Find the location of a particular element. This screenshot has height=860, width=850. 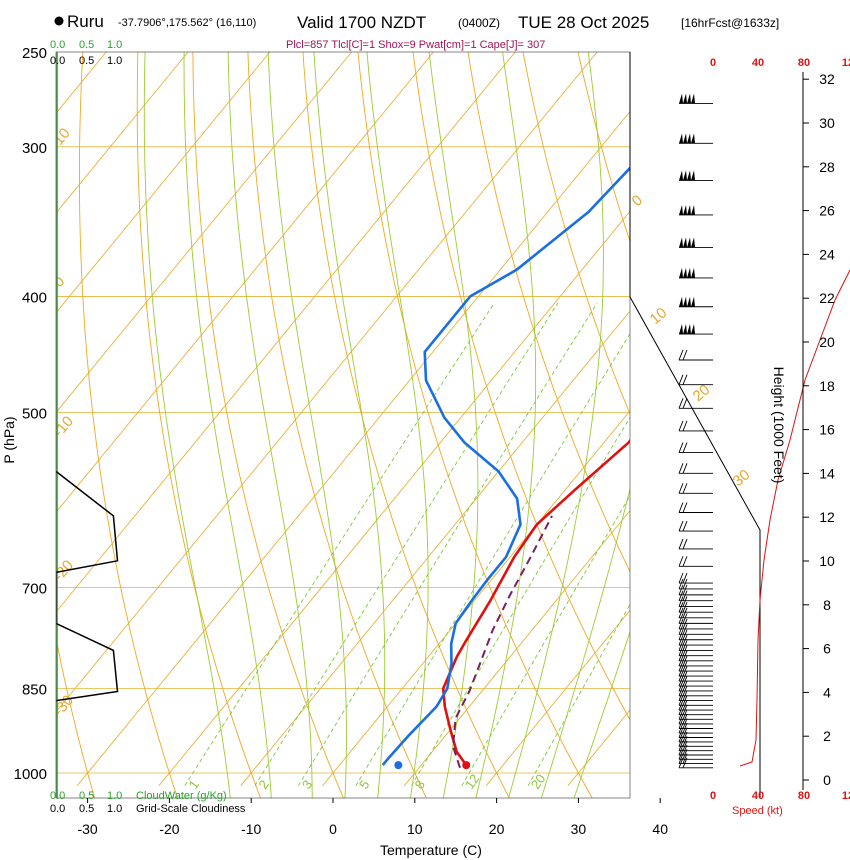

cloudiness-label: Grid-Scale Cloudiness is located at coordinates (191, 809).